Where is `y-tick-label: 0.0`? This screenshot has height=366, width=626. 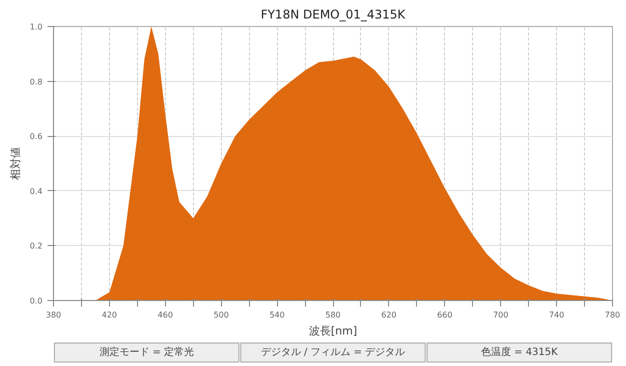 y-tick-label: 0.0 is located at coordinates (36, 301).